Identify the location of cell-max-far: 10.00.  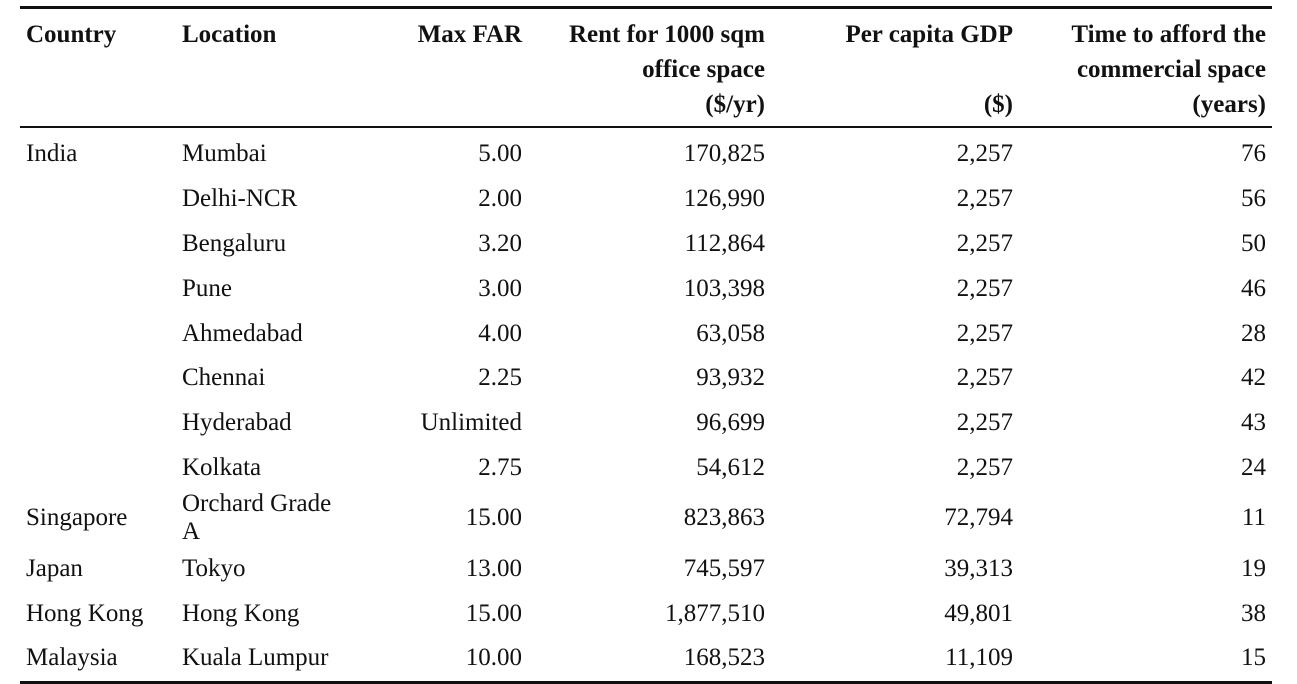
(493, 658).